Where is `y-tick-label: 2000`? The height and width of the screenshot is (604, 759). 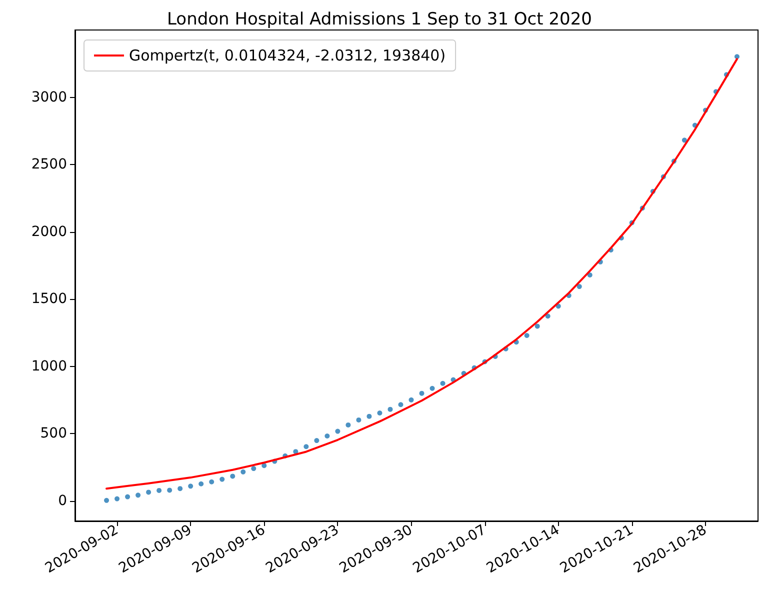
y-tick-label: 2000 is located at coordinates (49, 232).